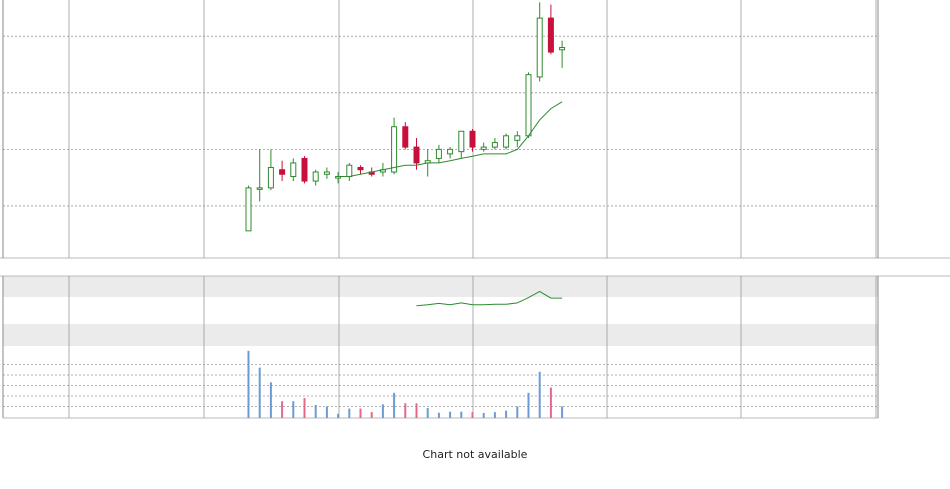  I want to click on volume-panel, so click(405, 384).